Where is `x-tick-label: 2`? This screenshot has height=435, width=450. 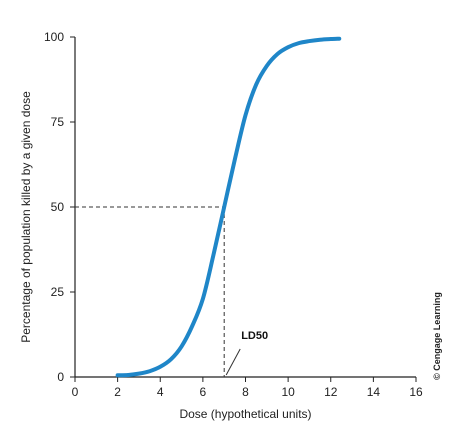
x-tick-label: 2 is located at coordinates (117, 392).